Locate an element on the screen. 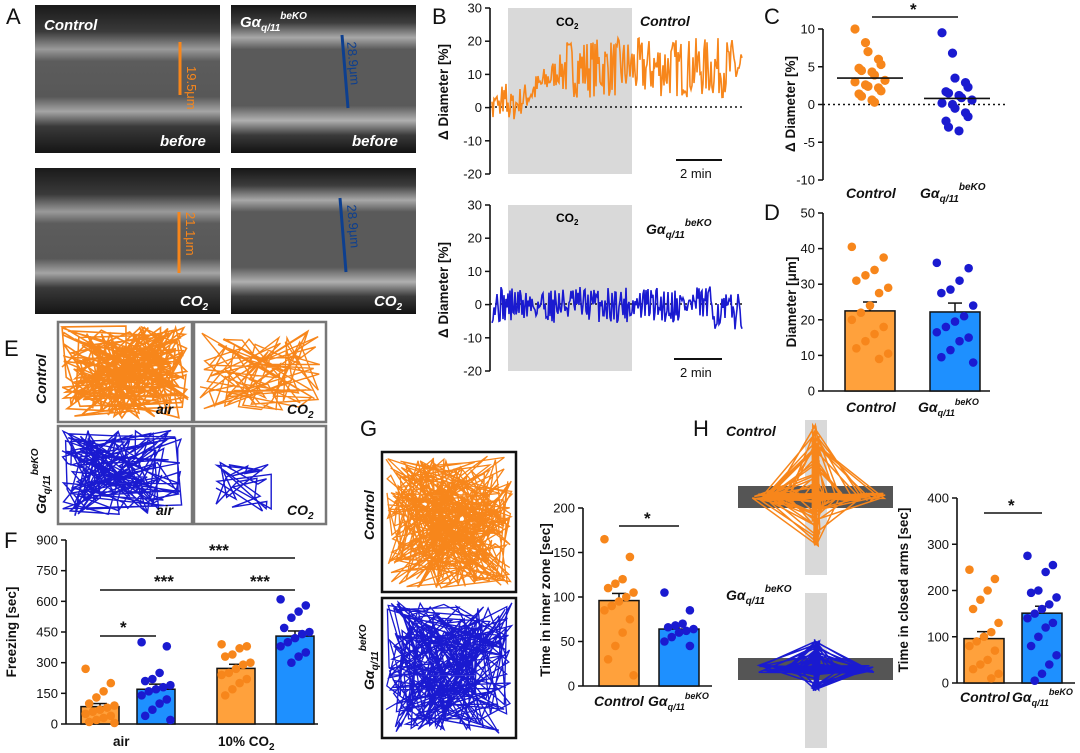 The height and width of the screenshot is (753, 1080). f-tick-label: 150 is located at coordinates (47, 693).